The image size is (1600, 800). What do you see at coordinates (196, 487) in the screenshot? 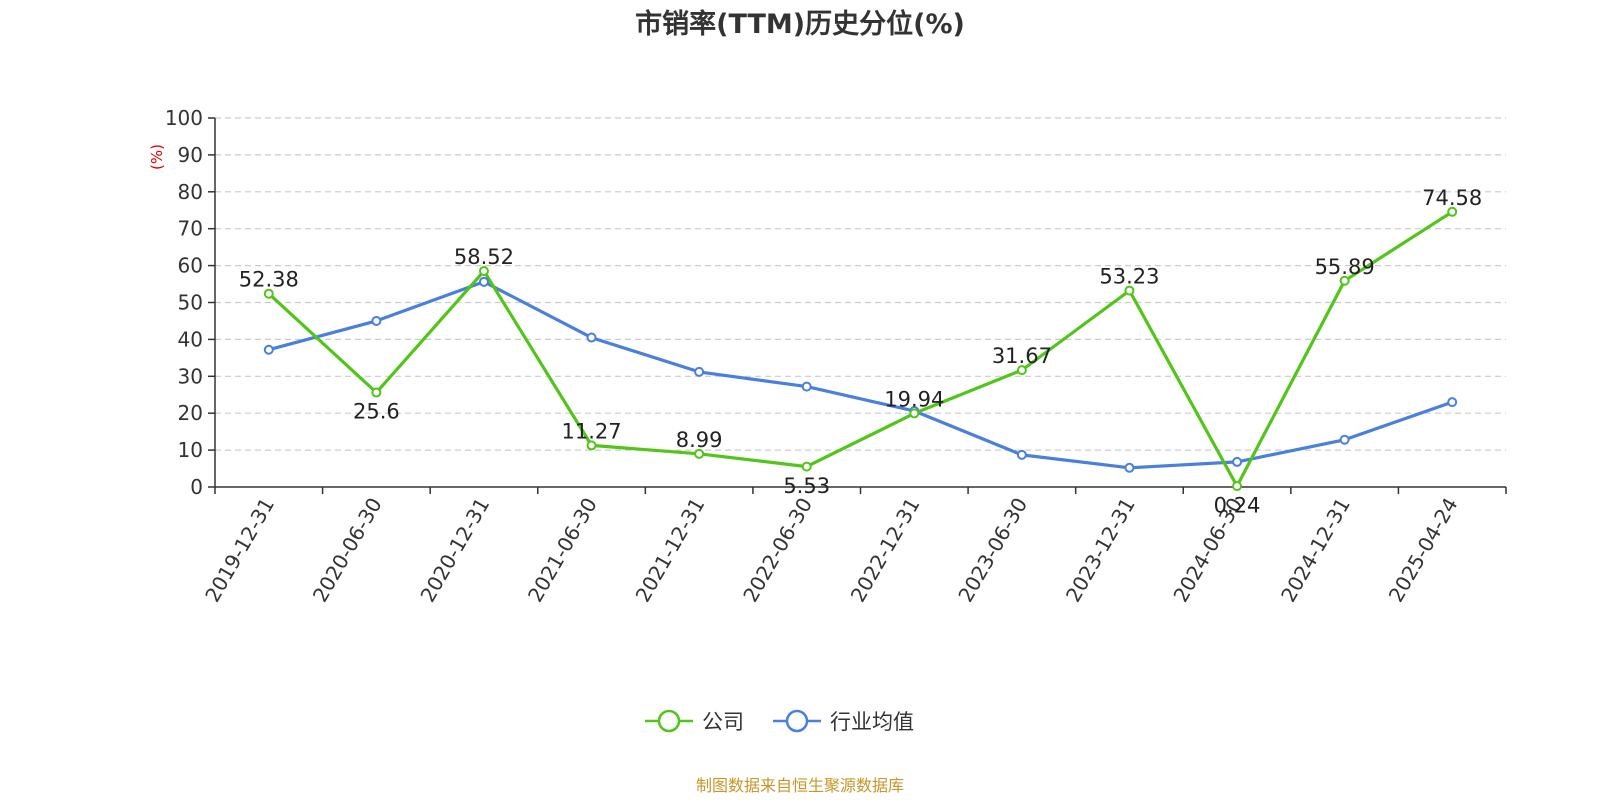
I see `y-tick-label: 0` at bounding box center [196, 487].